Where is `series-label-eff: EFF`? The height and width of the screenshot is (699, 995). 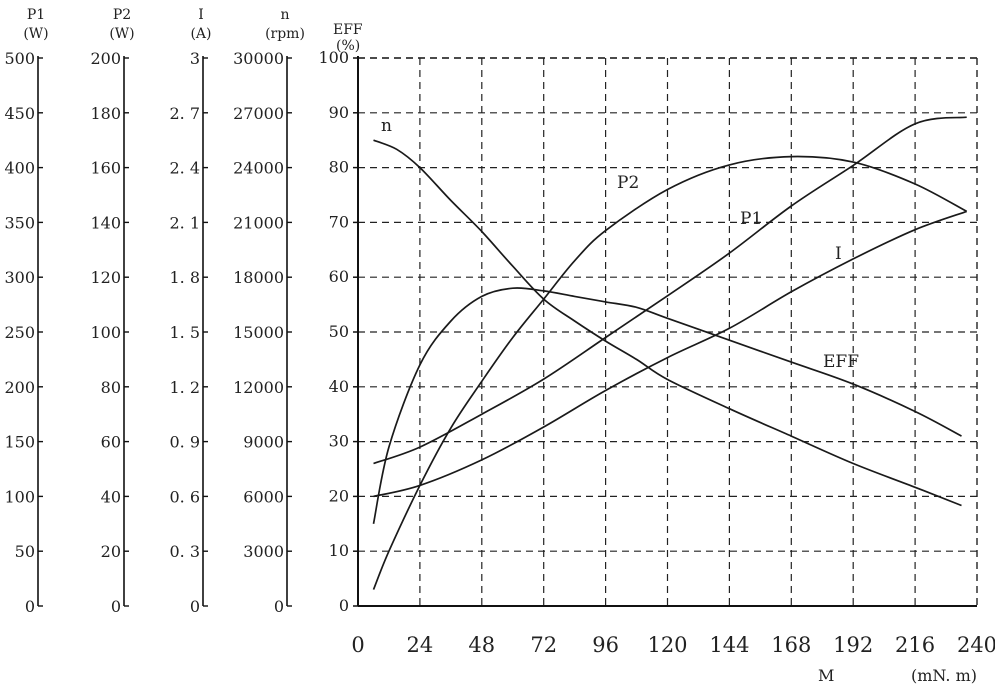 series-label-eff: EFF is located at coordinates (841, 362).